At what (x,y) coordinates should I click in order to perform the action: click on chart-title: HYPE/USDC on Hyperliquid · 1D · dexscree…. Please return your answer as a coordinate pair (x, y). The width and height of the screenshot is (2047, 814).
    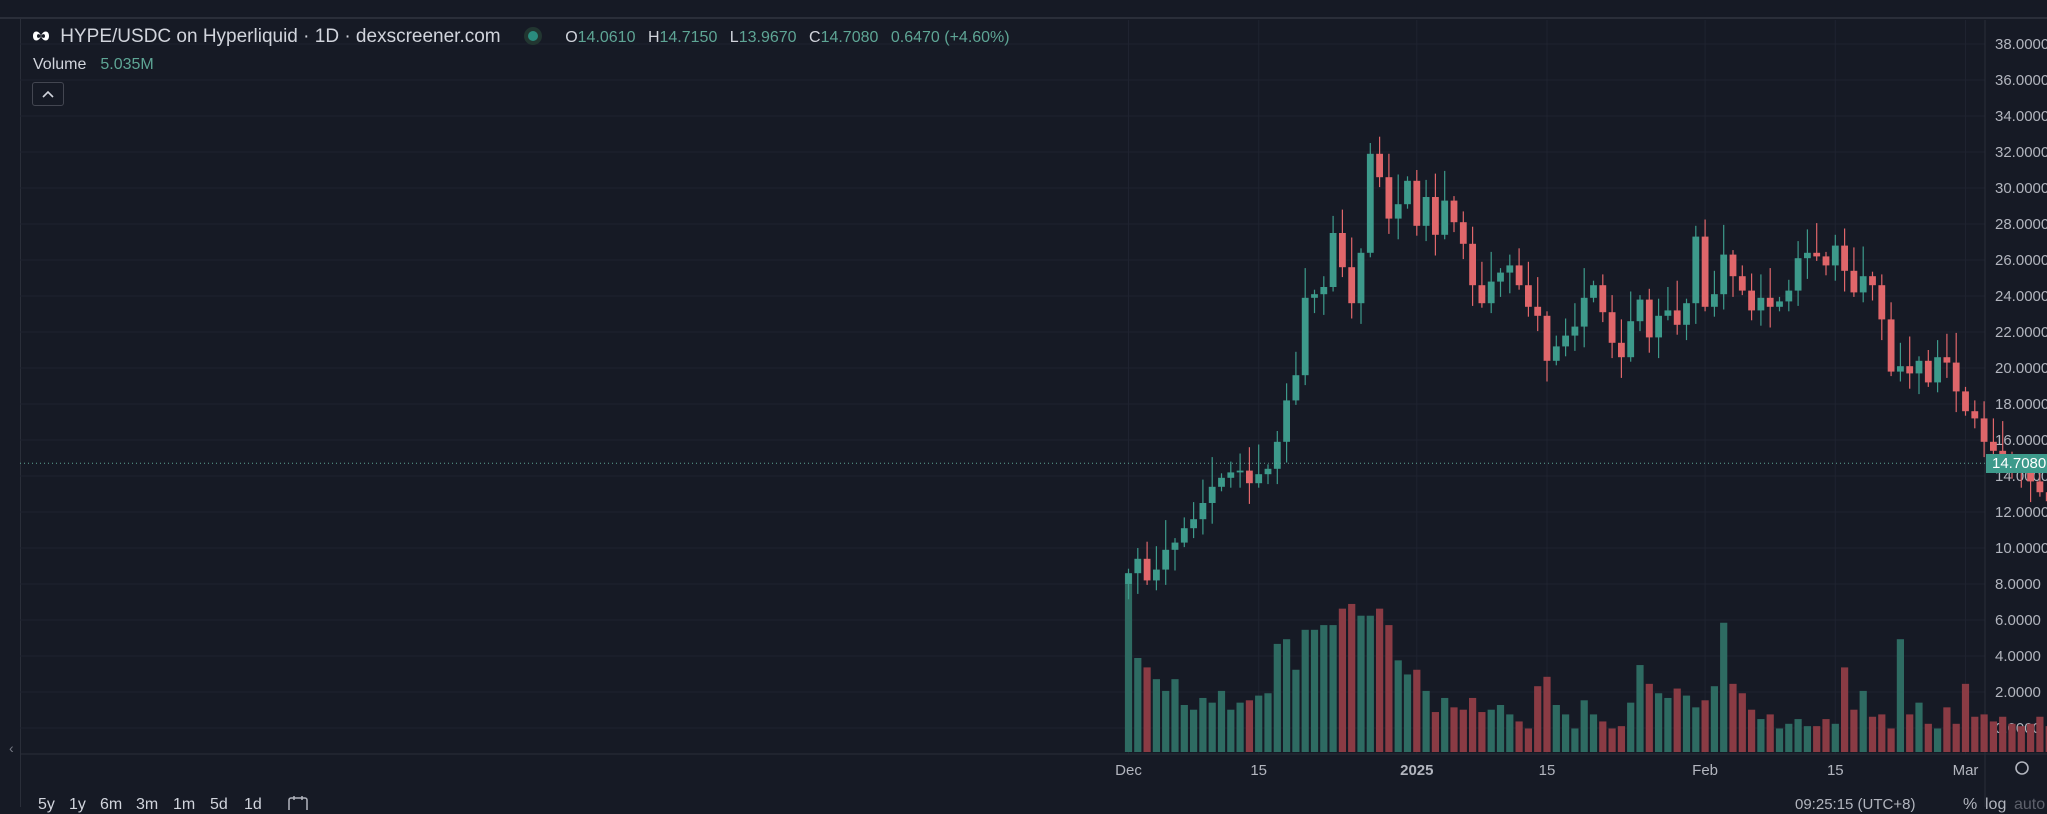
    Looking at the image, I should click on (280, 36).